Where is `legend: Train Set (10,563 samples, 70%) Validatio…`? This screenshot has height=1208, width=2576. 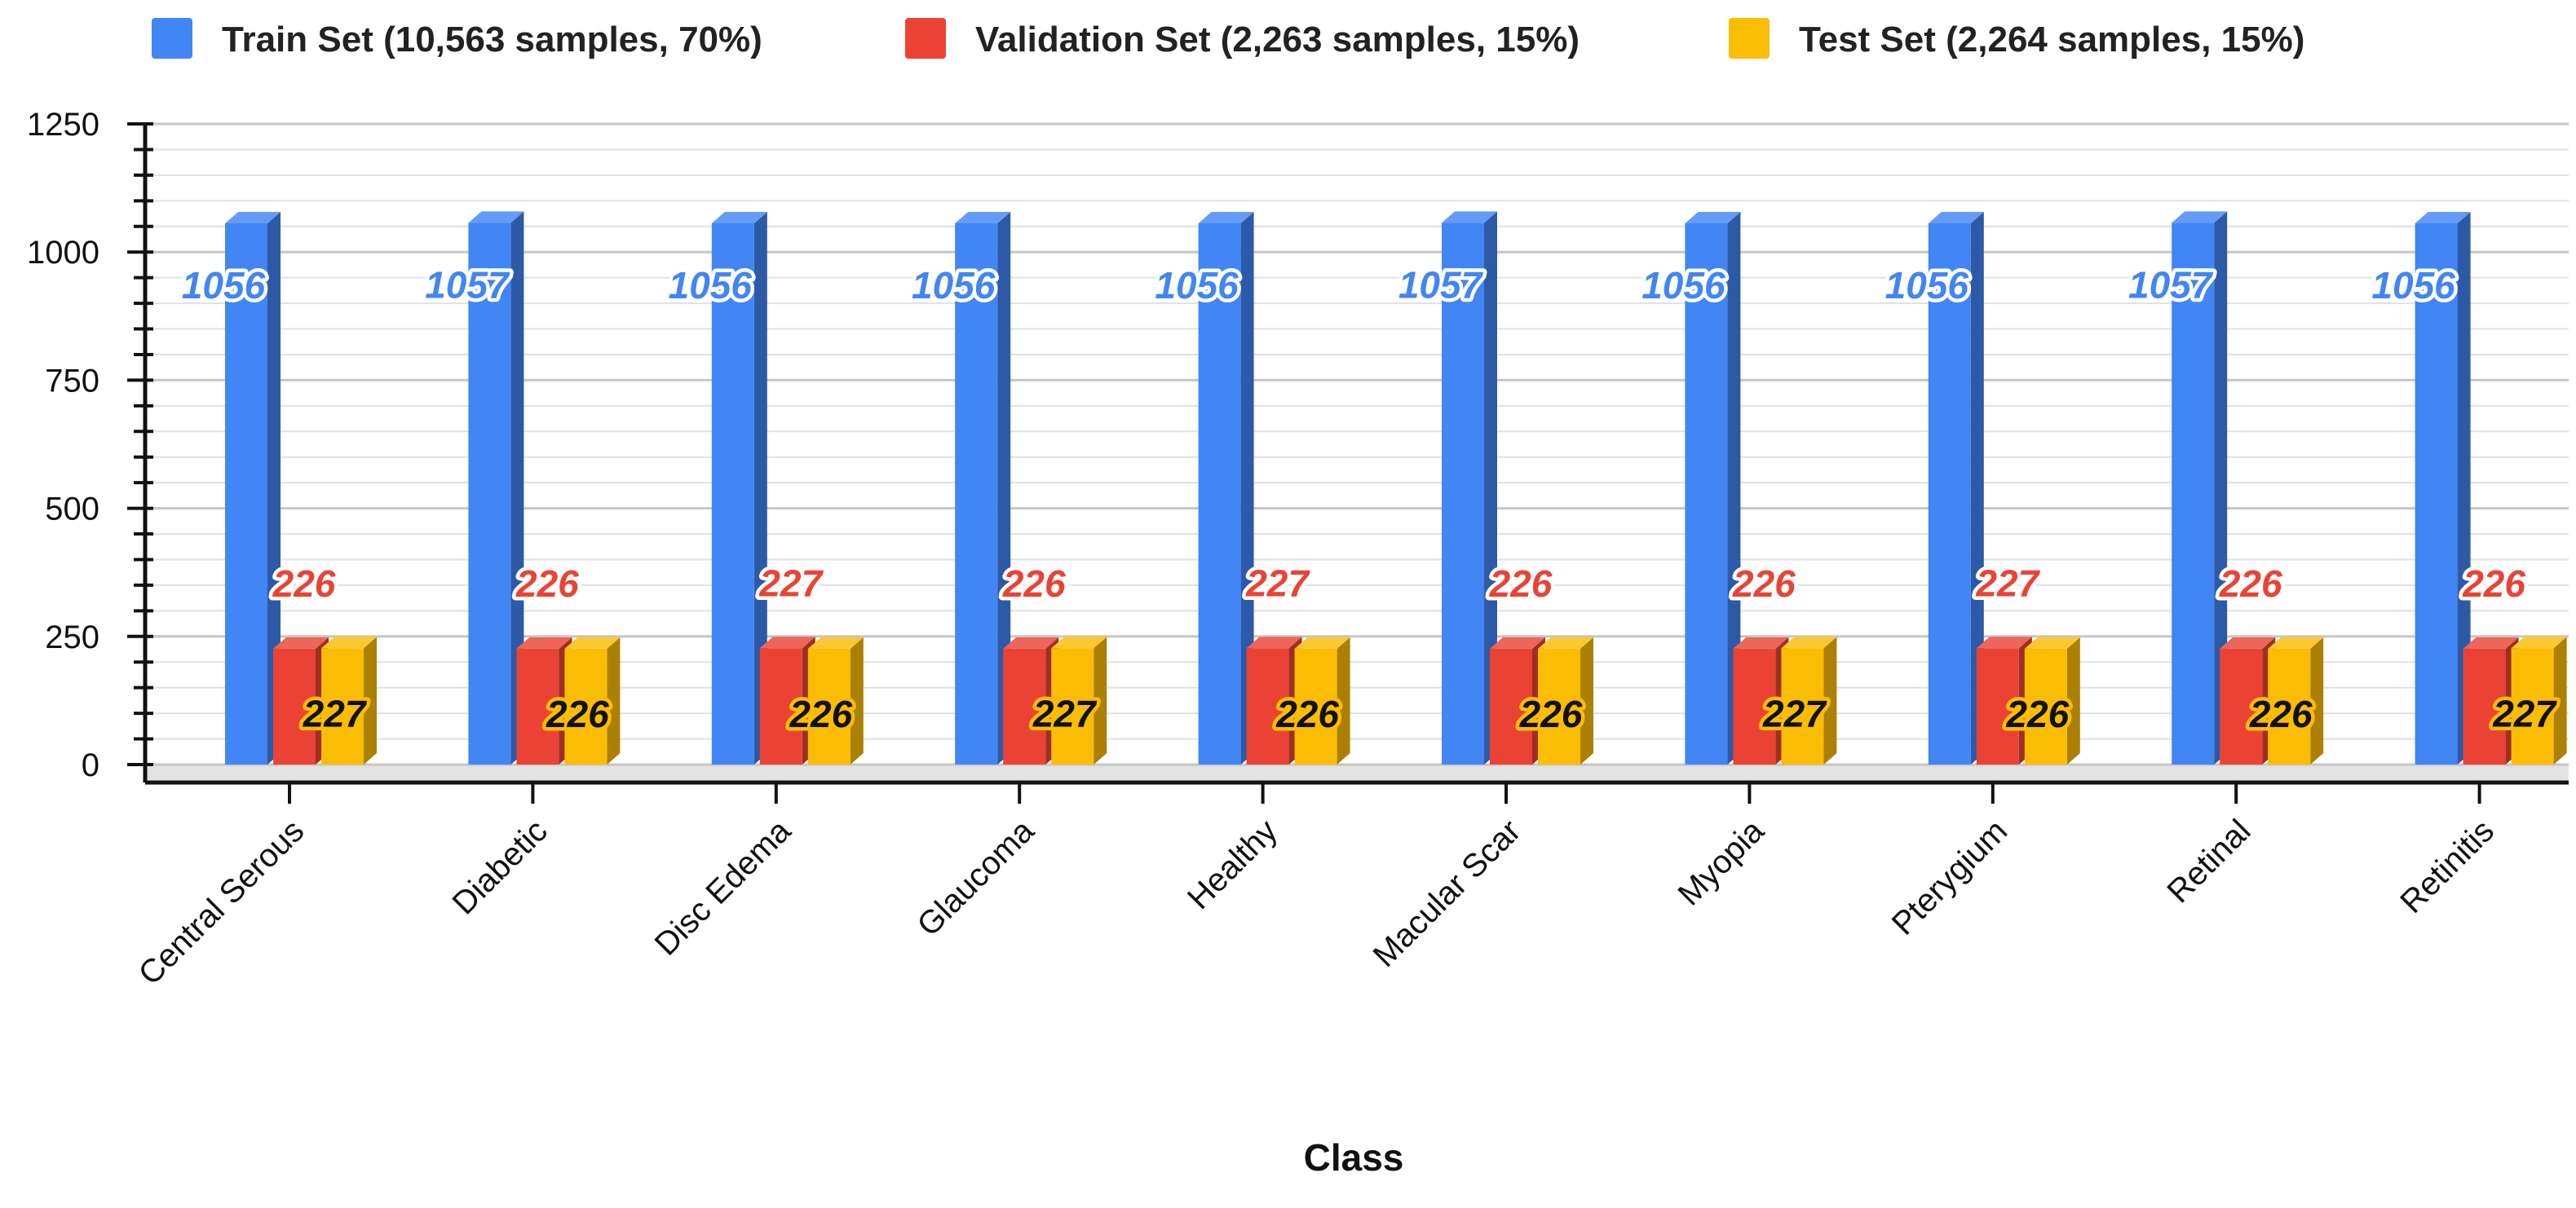 legend: Train Set (10,563 samples, 70%) Validatio… is located at coordinates (1228, 39).